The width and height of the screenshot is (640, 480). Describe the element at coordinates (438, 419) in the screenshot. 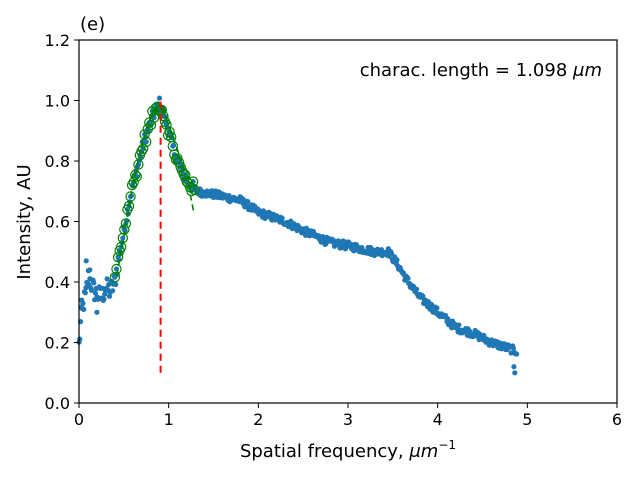

I see `x-tick-label: 4` at that location.